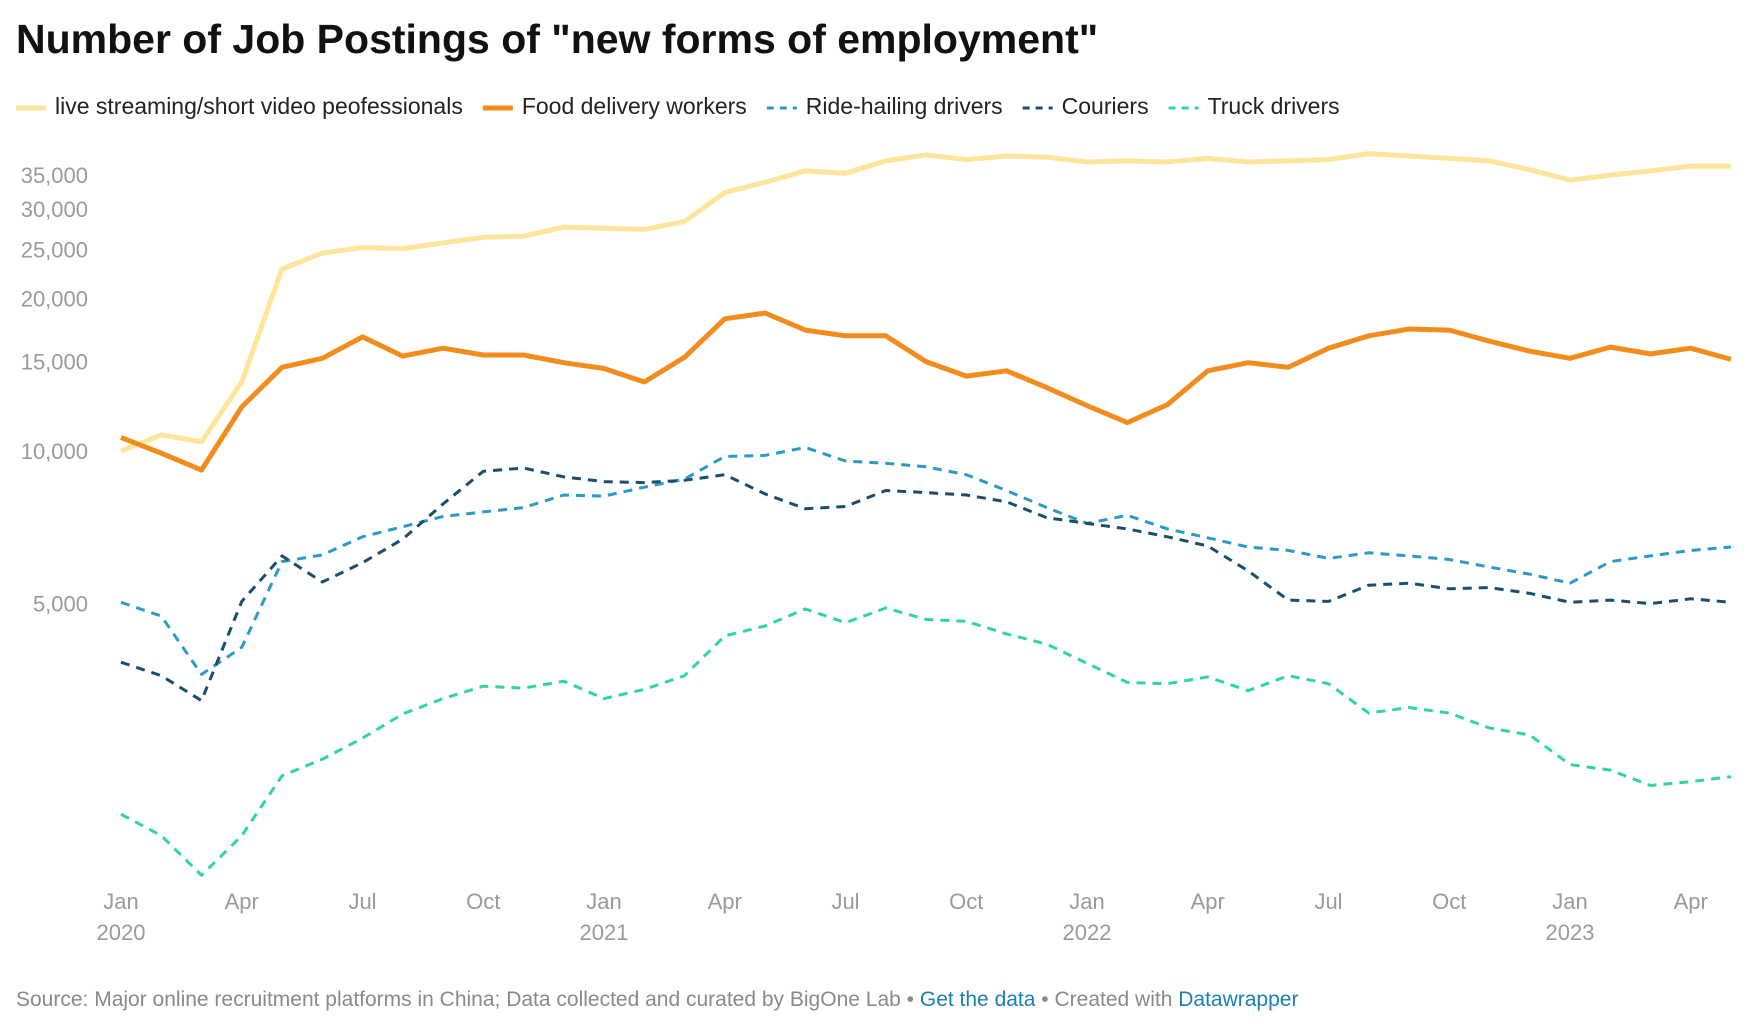  I want to click on legend-label: Ride-hailing drivers, so click(904, 106).